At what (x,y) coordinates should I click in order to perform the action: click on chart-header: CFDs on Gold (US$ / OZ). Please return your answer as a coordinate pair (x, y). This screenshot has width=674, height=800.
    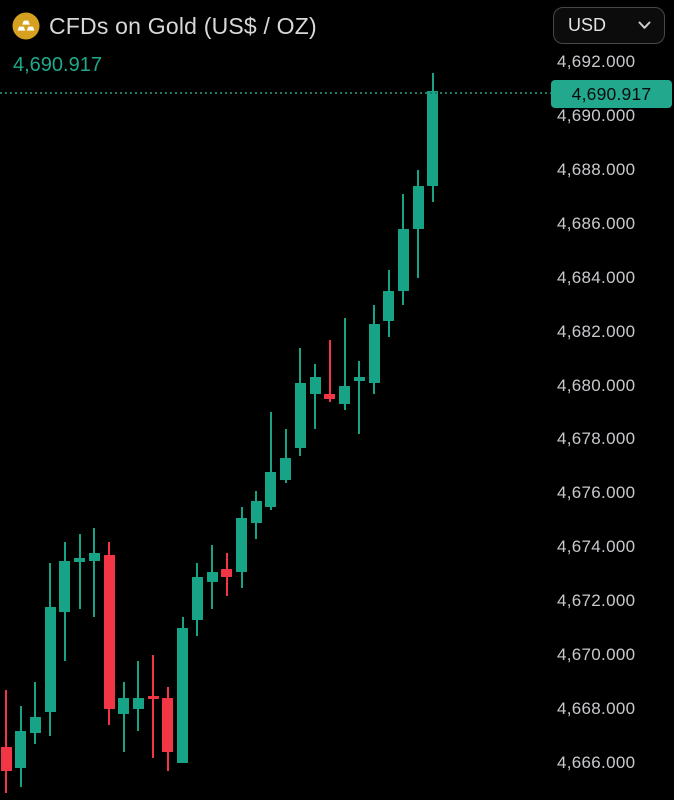
    Looking at the image, I should click on (164, 26).